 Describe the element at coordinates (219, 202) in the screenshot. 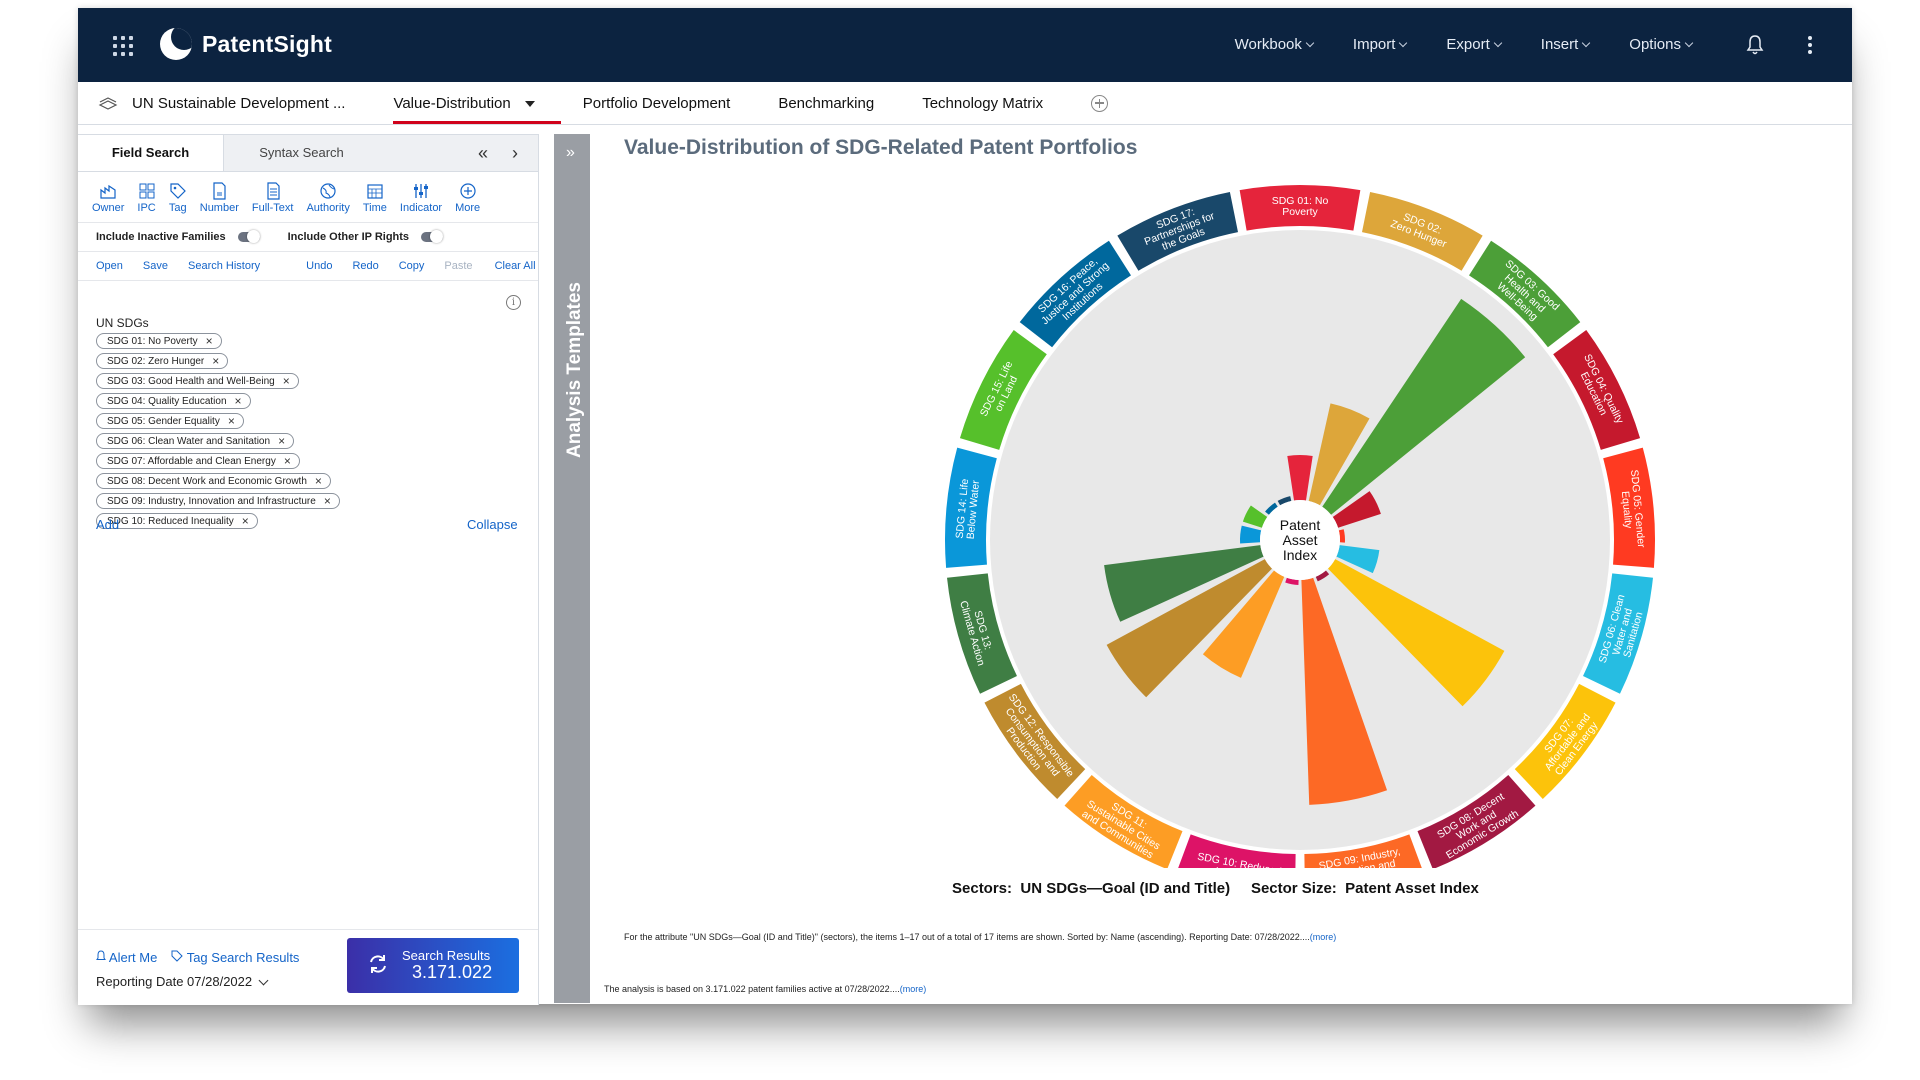

I see `tool-number: Number` at that location.